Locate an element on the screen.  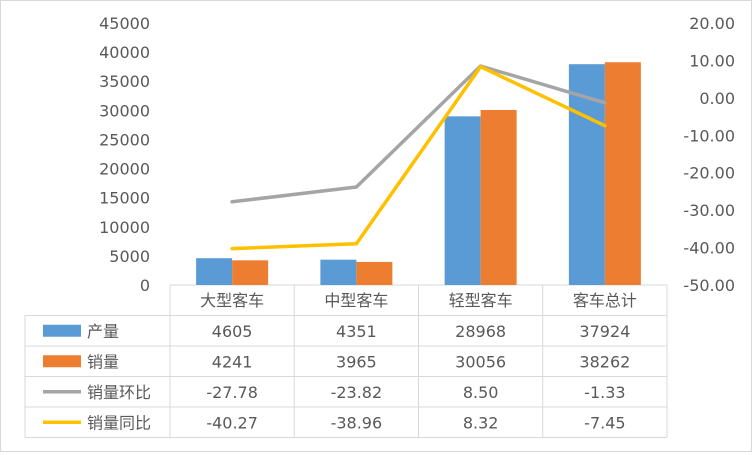
left-tick-label: 15000 is located at coordinates (124, 198).